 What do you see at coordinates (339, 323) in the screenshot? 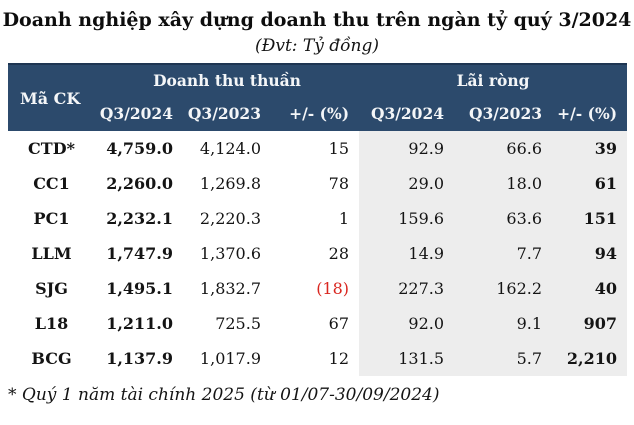
I see `revenue-change-cell: 67` at bounding box center [339, 323].